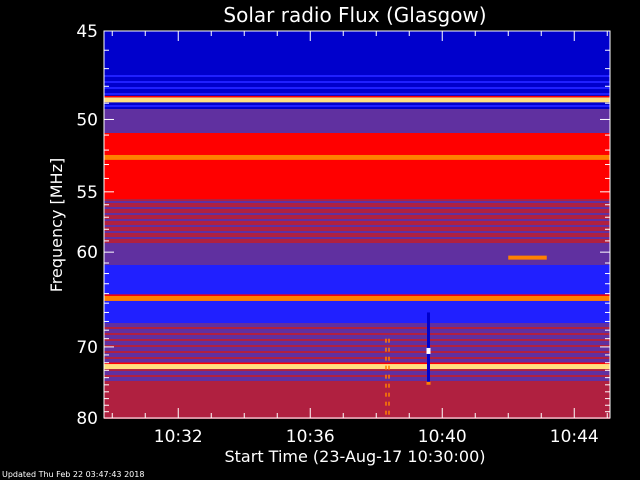  What do you see at coordinates (310, 437) in the screenshot?
I see `x-tick-label: 10:36` at bounding box center [310, 437].